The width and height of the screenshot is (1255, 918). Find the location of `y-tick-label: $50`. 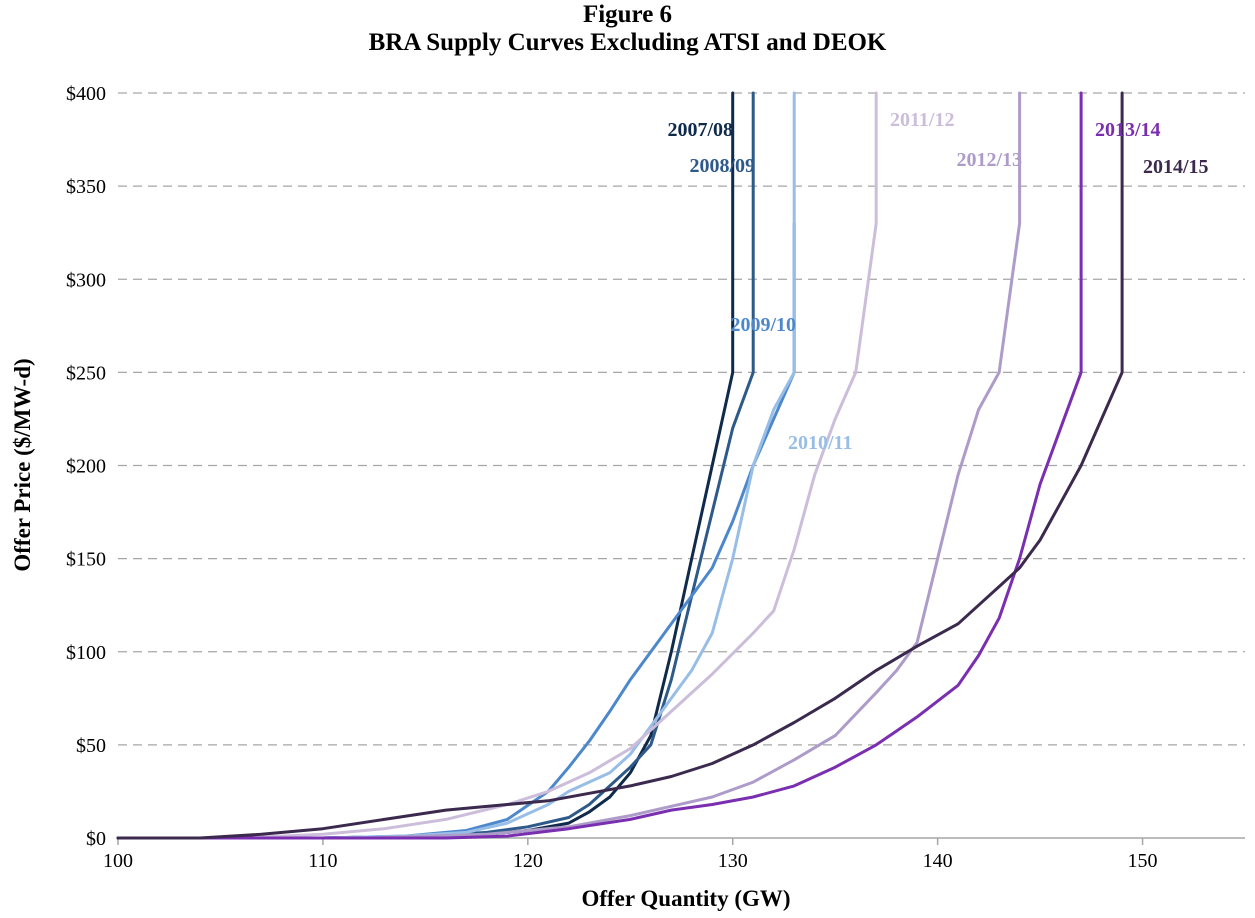

y-tick-label: $50 is located at coordinates (91, 746).